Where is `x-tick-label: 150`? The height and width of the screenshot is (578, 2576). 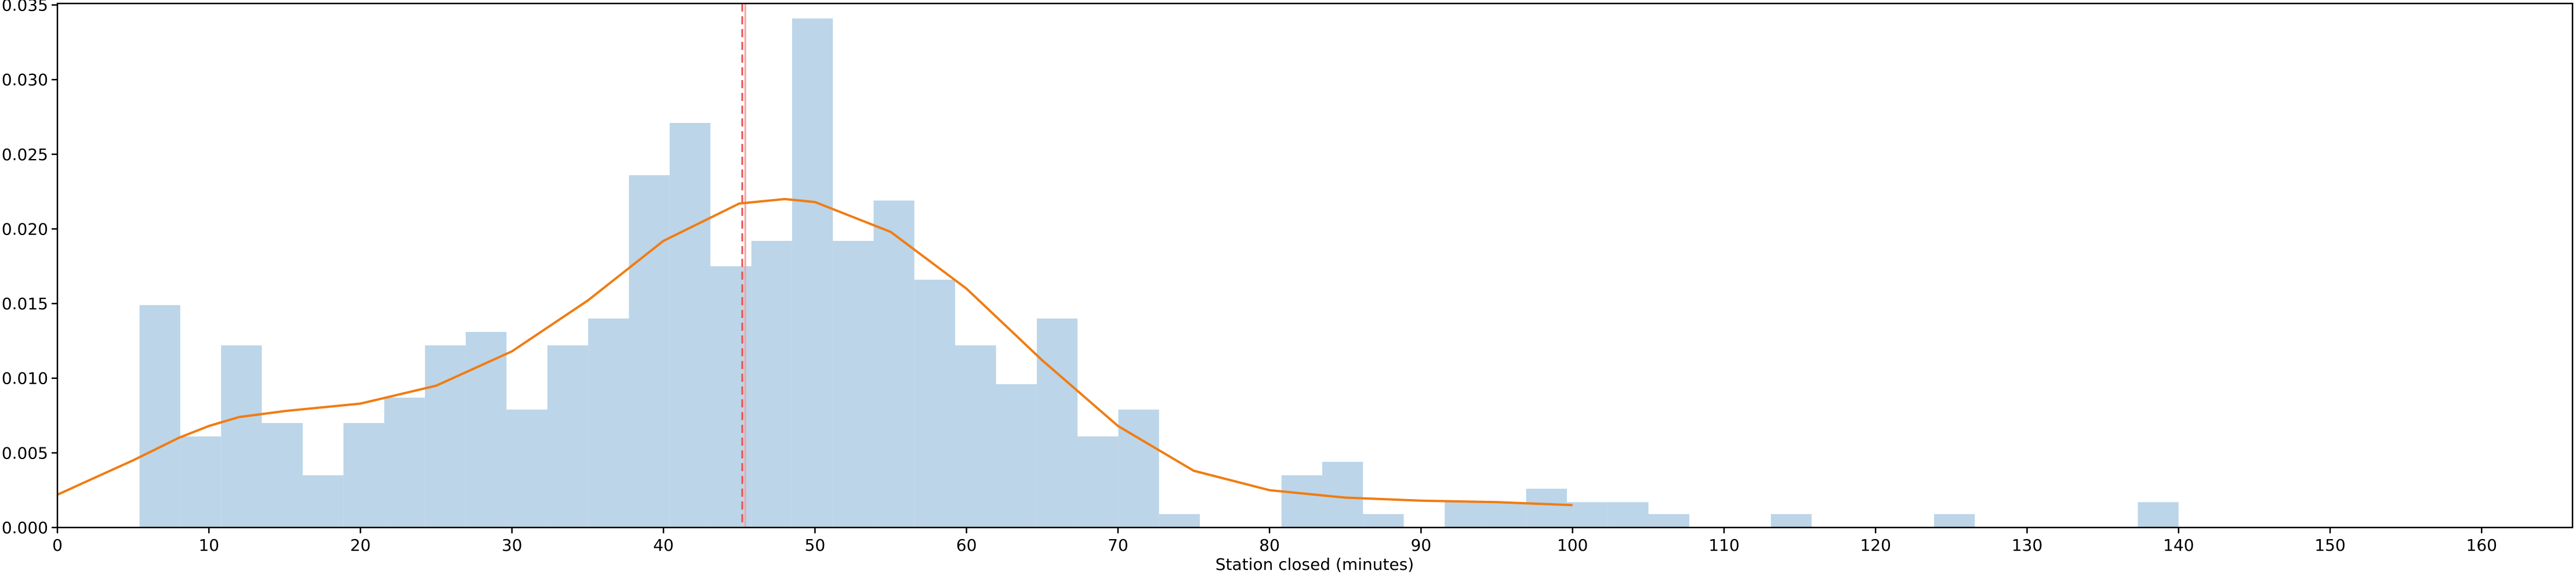
x-tick-label: 150 is located at coordinates (2329, 545).